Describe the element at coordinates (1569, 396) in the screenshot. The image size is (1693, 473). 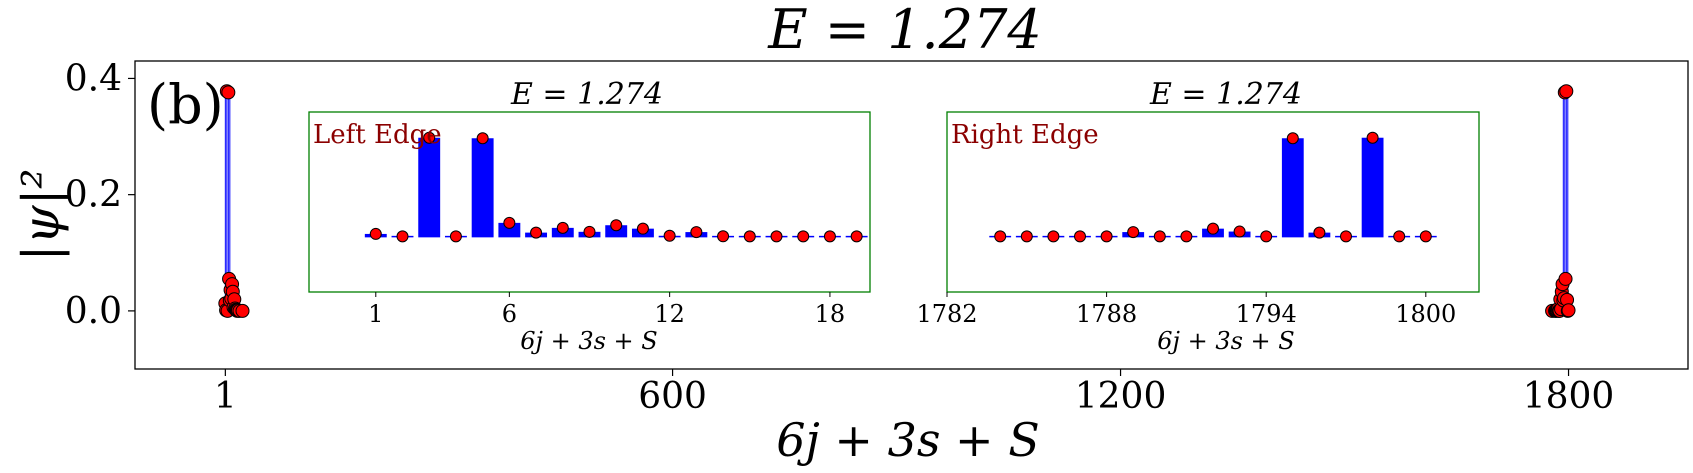
I see `main-x-tick-label: 1800` at that location.